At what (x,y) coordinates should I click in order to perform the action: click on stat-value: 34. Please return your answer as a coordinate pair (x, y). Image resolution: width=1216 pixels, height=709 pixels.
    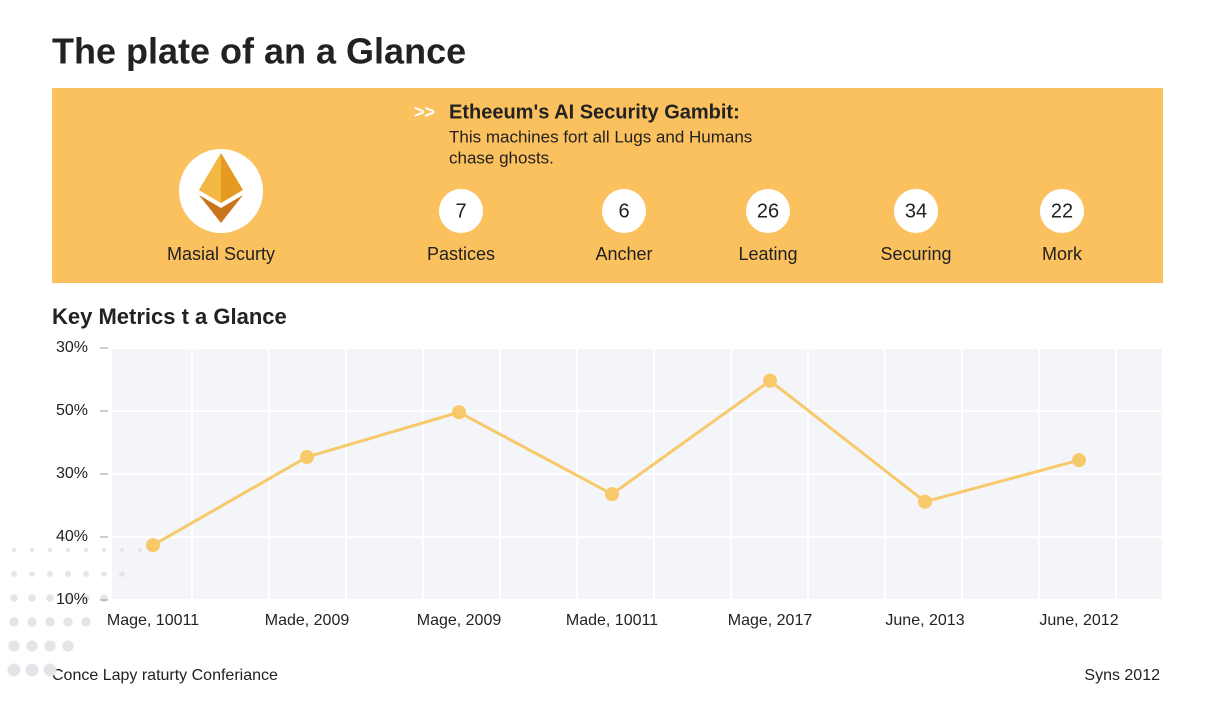
    Looking at the image, I should click on (916, 211).